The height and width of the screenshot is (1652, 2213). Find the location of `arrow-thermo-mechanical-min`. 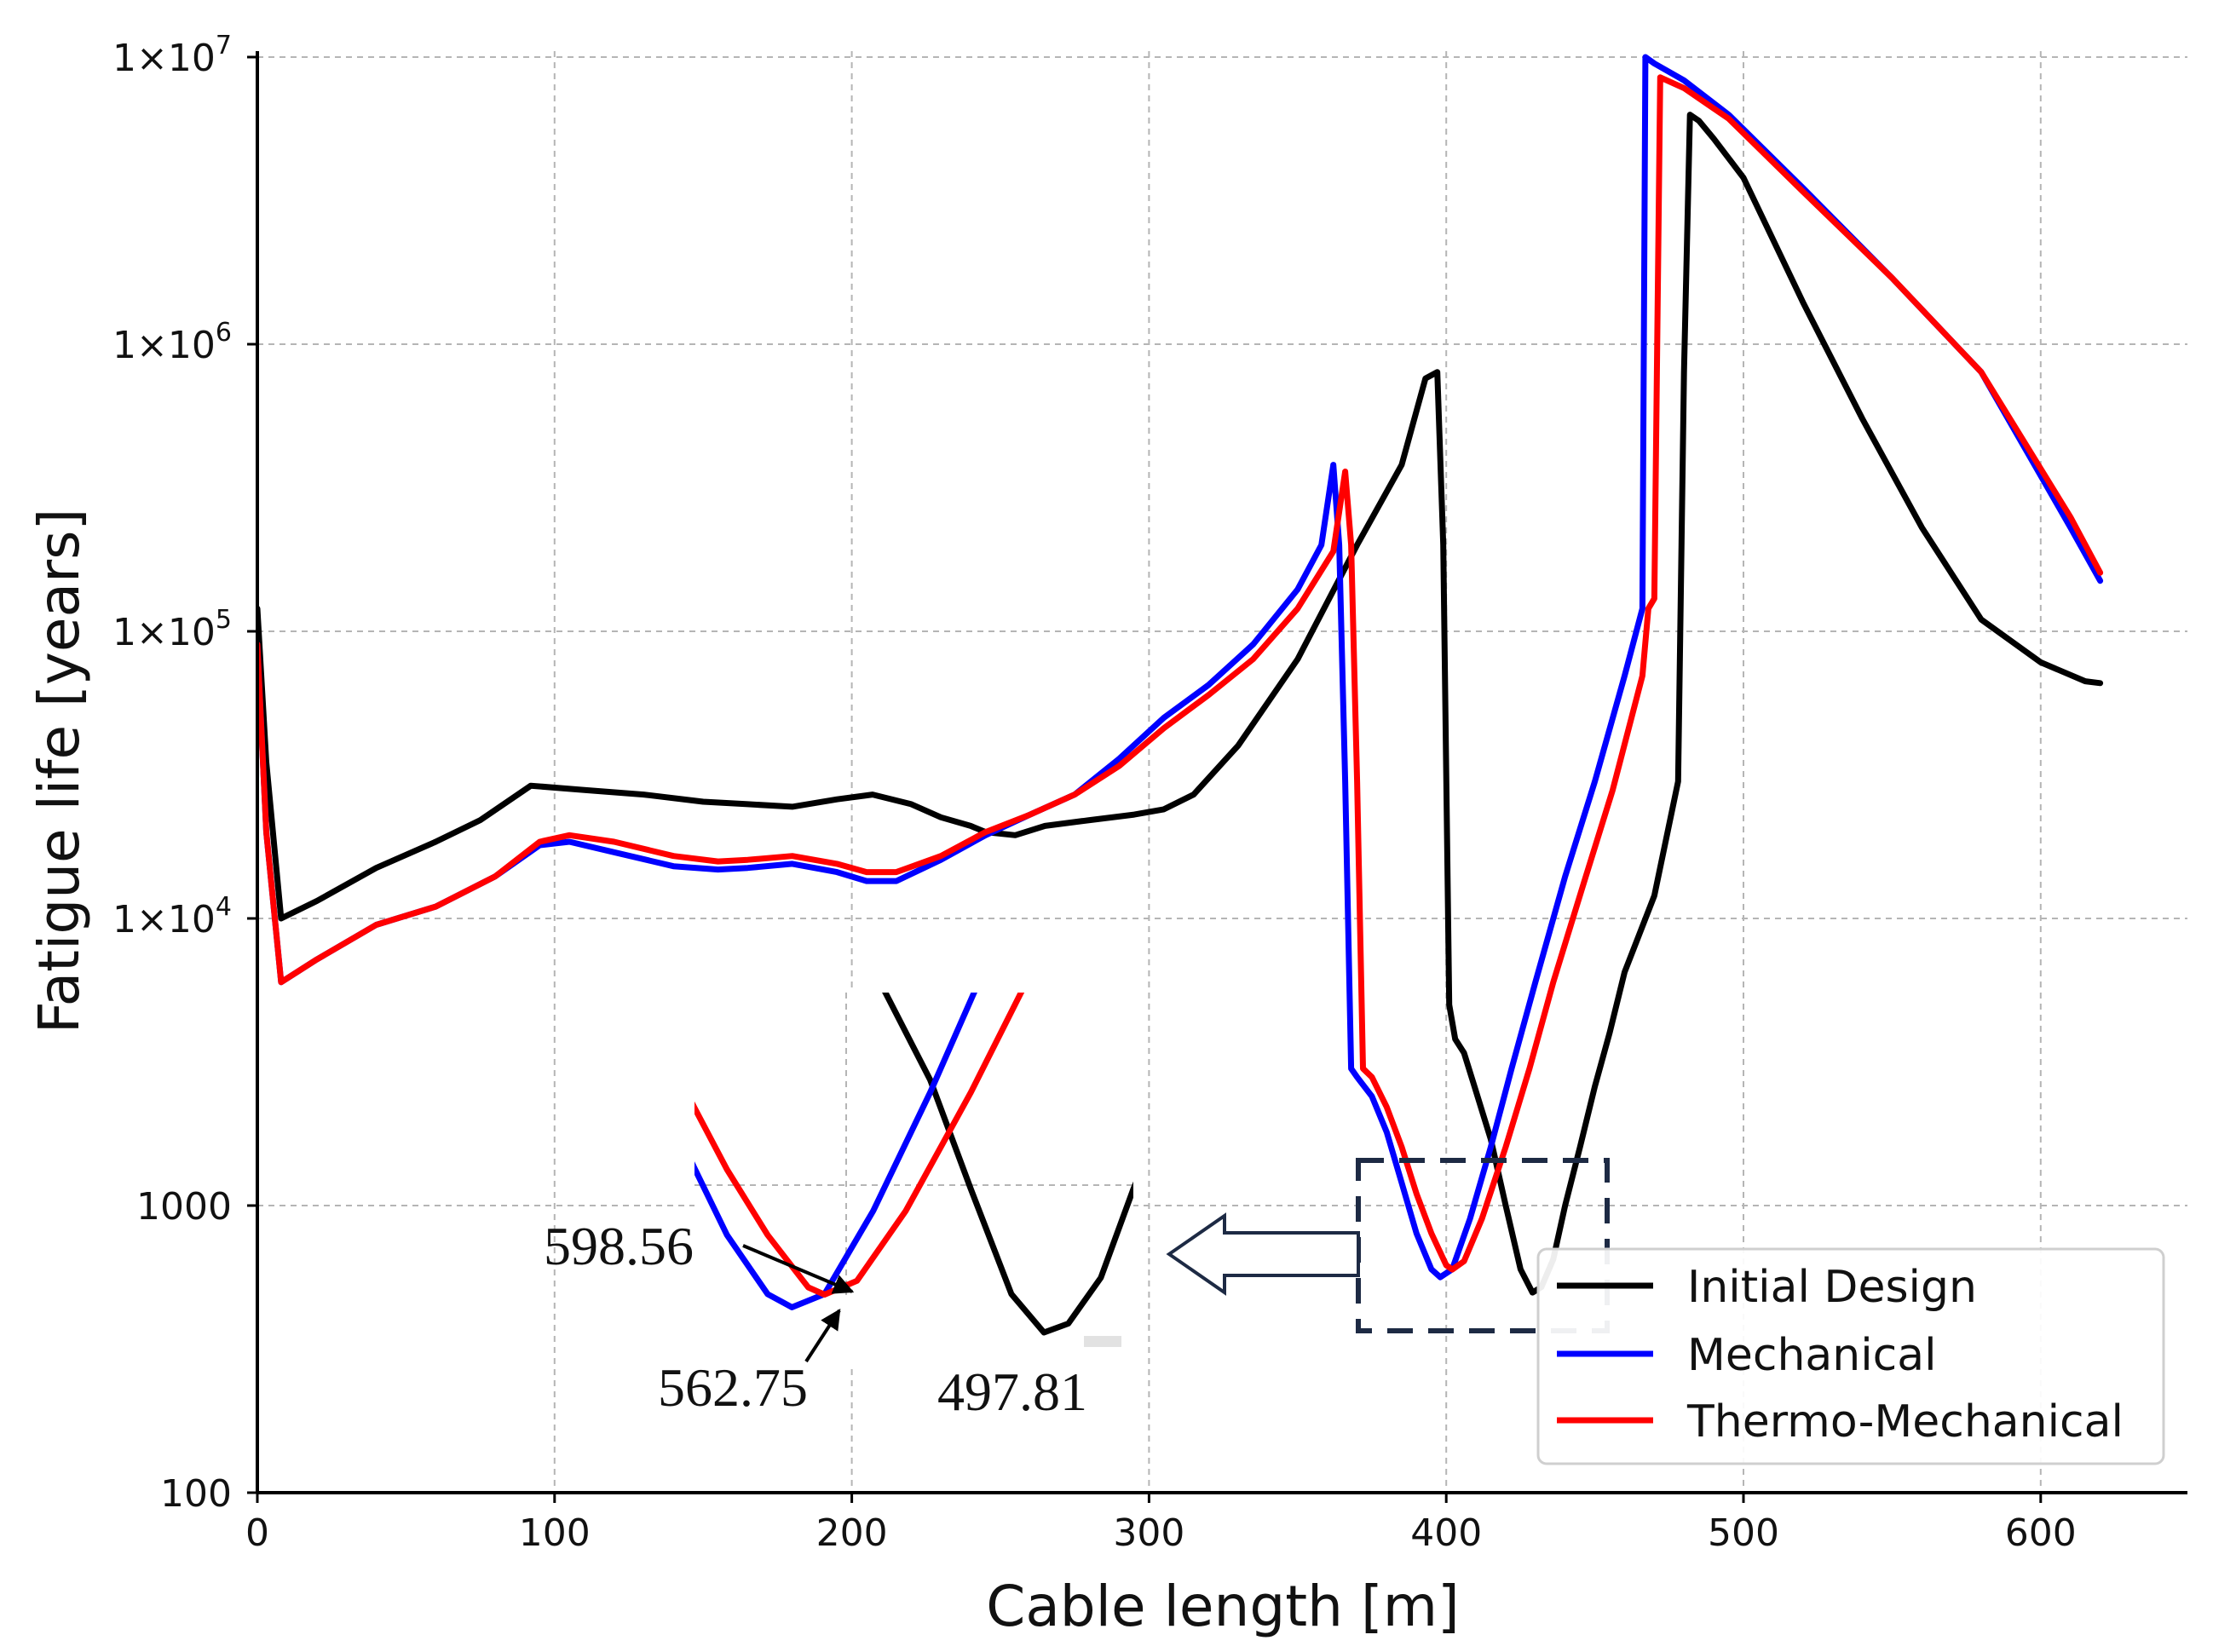

arrow-thermo-mechanical-min is located at coordinates (798, 1269).